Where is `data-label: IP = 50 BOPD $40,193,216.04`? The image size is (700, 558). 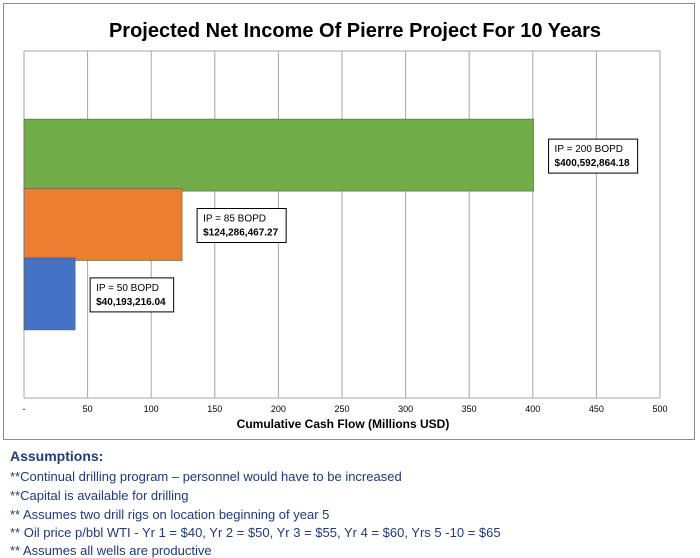
data-label: IP = 50 BOPD $40,193,216.04 is located at coordinates (132, 295).